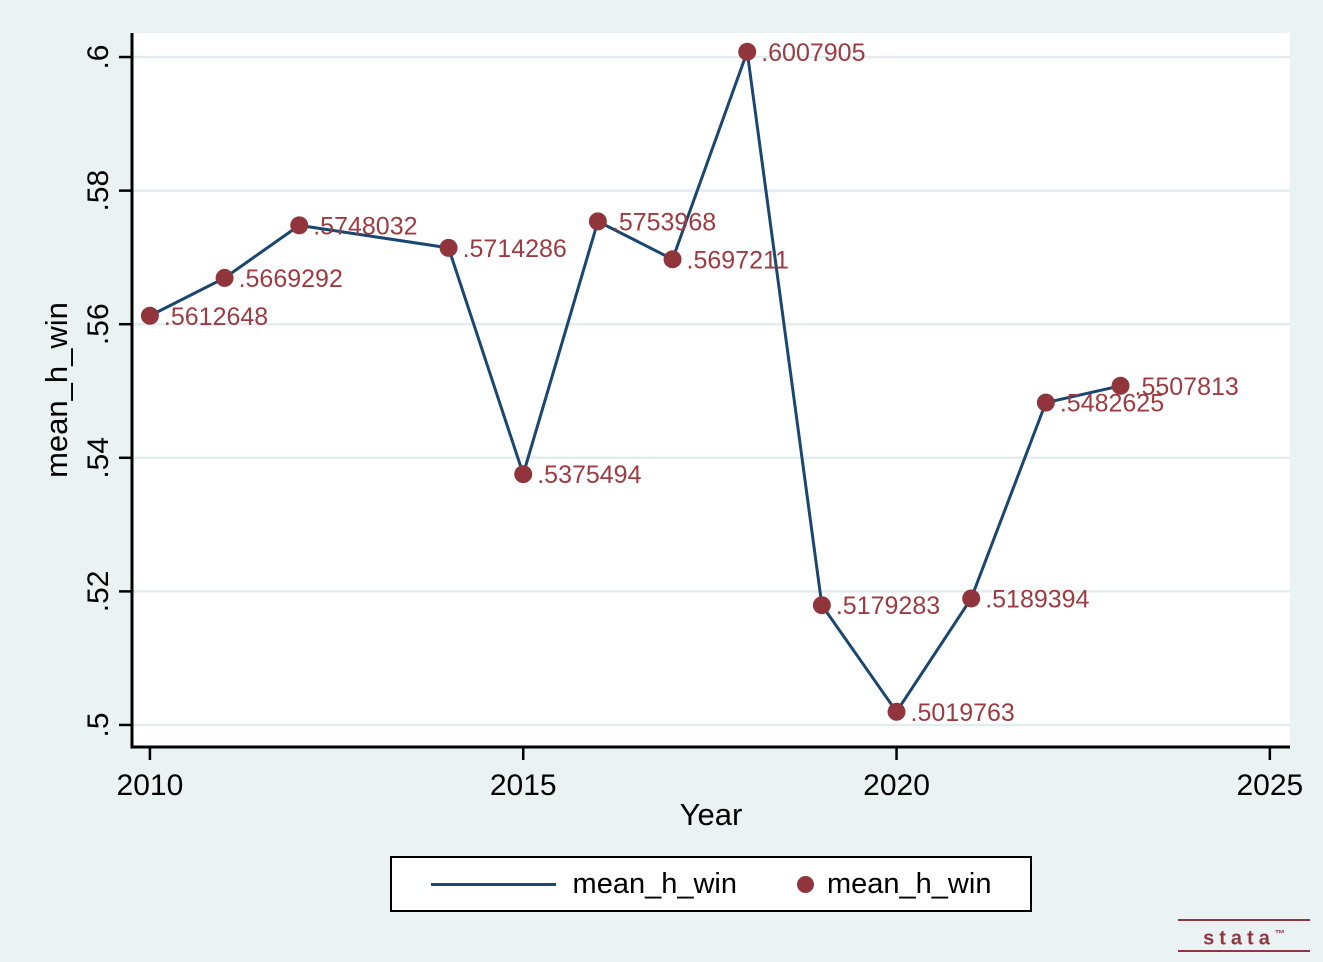  I want to click on x-tick-label: 2015, so click(523, 785).